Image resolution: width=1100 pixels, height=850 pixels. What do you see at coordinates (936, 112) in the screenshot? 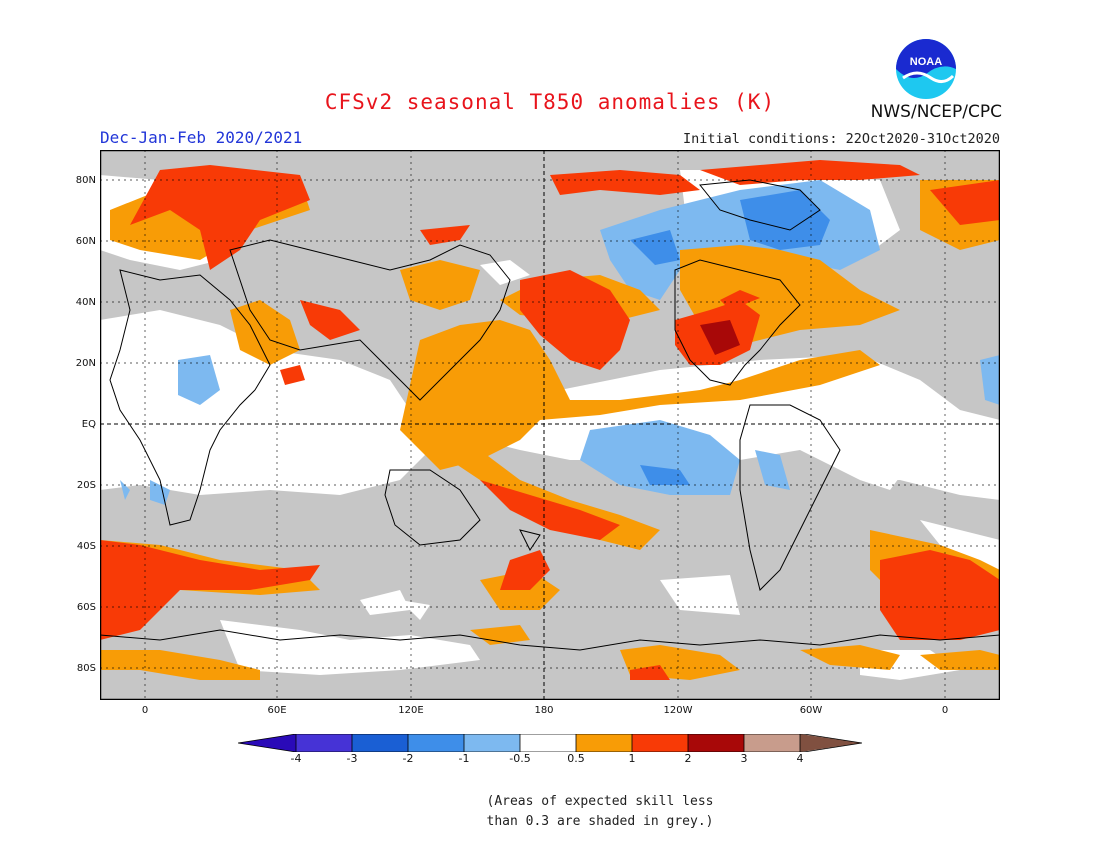
I see `organization-label: NWS/NCEP/CPC` at bounding box center [936, 112].